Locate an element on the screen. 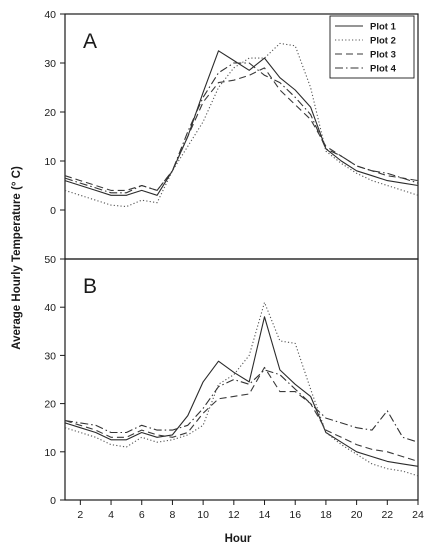 The width and height of the screenshot is (427, 550). x-tick-label: 14 is located at coordinates (265, 515).